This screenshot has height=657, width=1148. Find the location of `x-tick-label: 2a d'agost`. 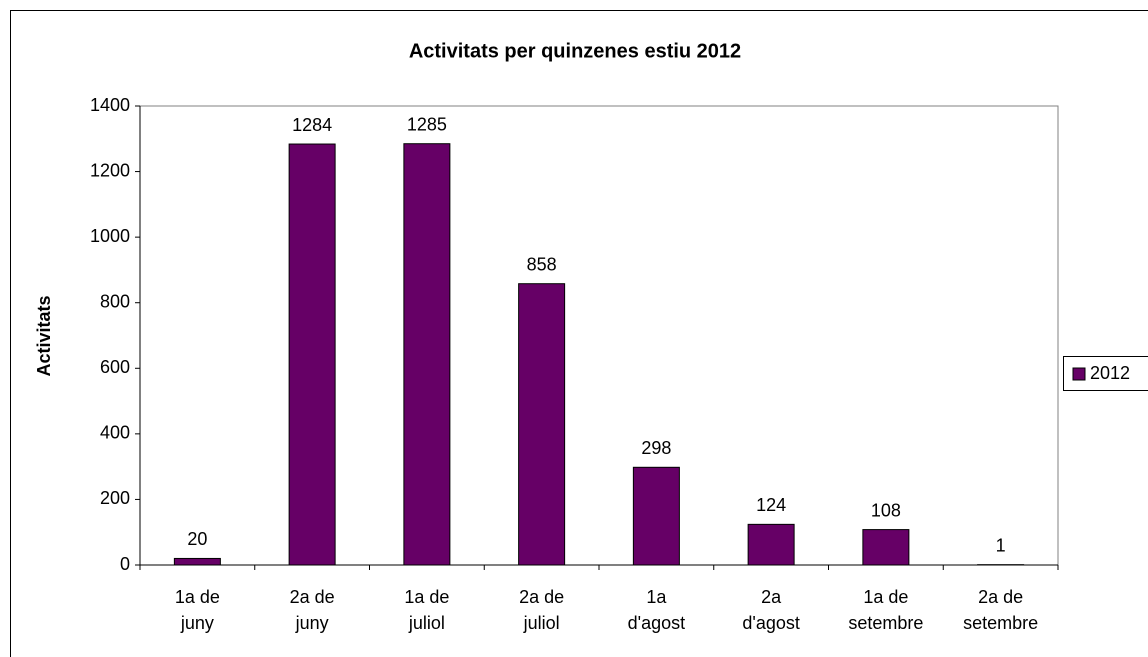

x-tick-label: 2a d'agost is located at coordinates (770, 610).